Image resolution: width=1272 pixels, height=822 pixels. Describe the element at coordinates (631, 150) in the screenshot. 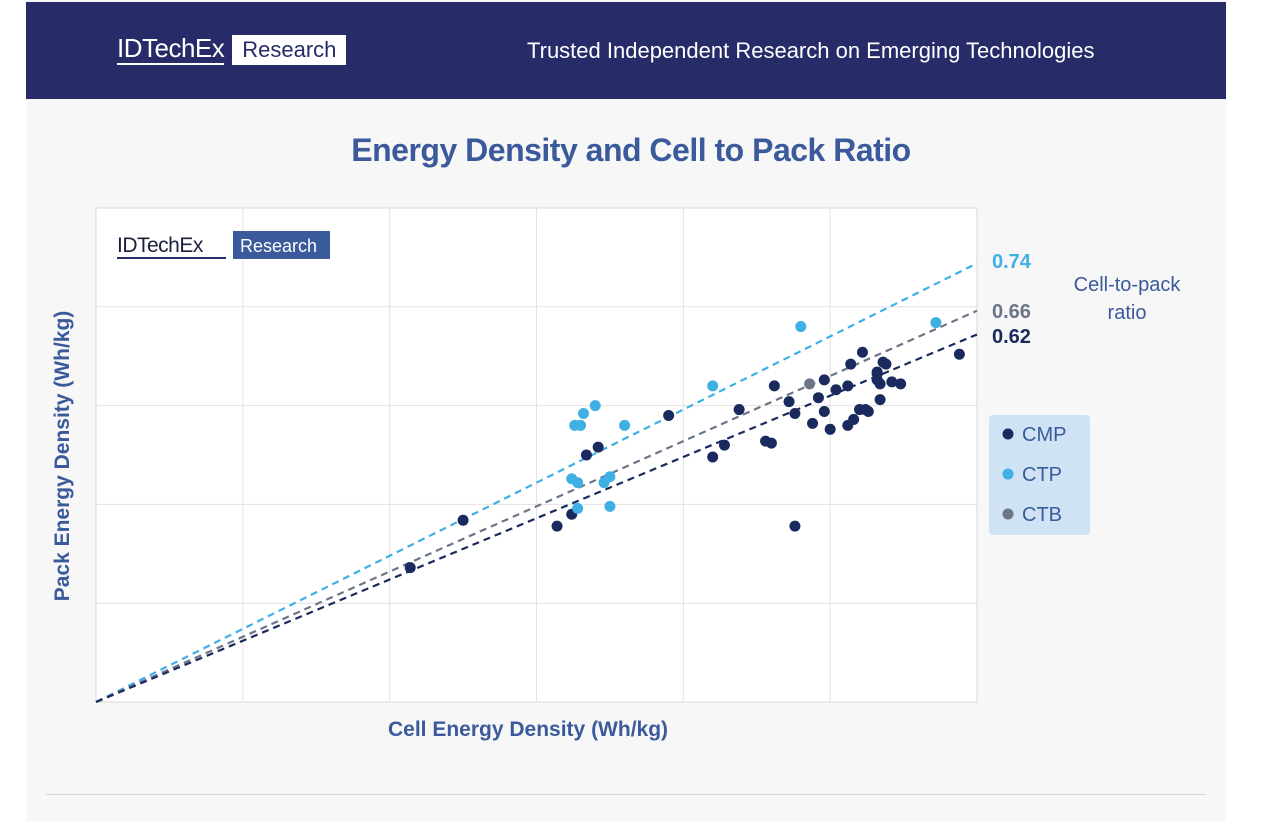

I see `chart-title: Energy Density and Cell to Pack Ratio` at that location.